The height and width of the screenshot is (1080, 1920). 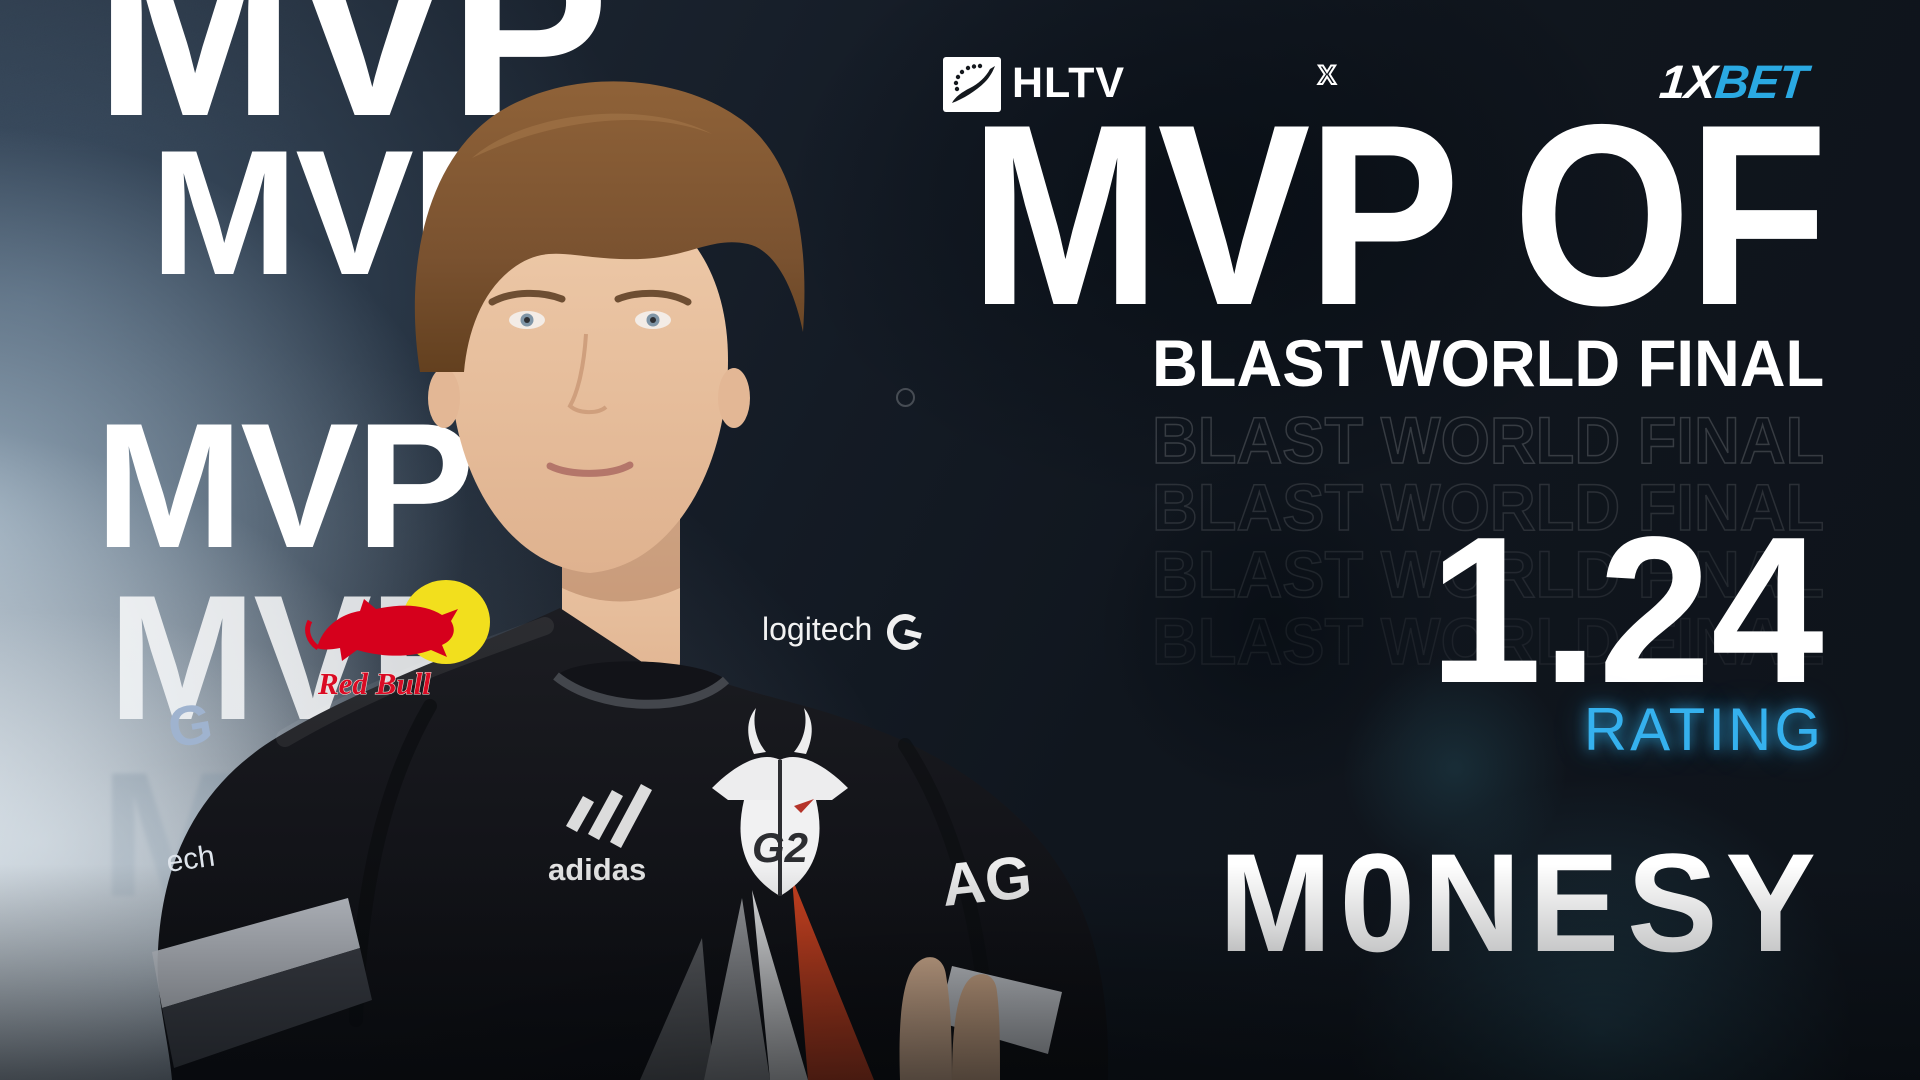 What do you see at coordinates (1487, 363) in the screenshot?
I see `headline-event-name: BLAST WORLD FINAL` at bounding box center [1487, 363].